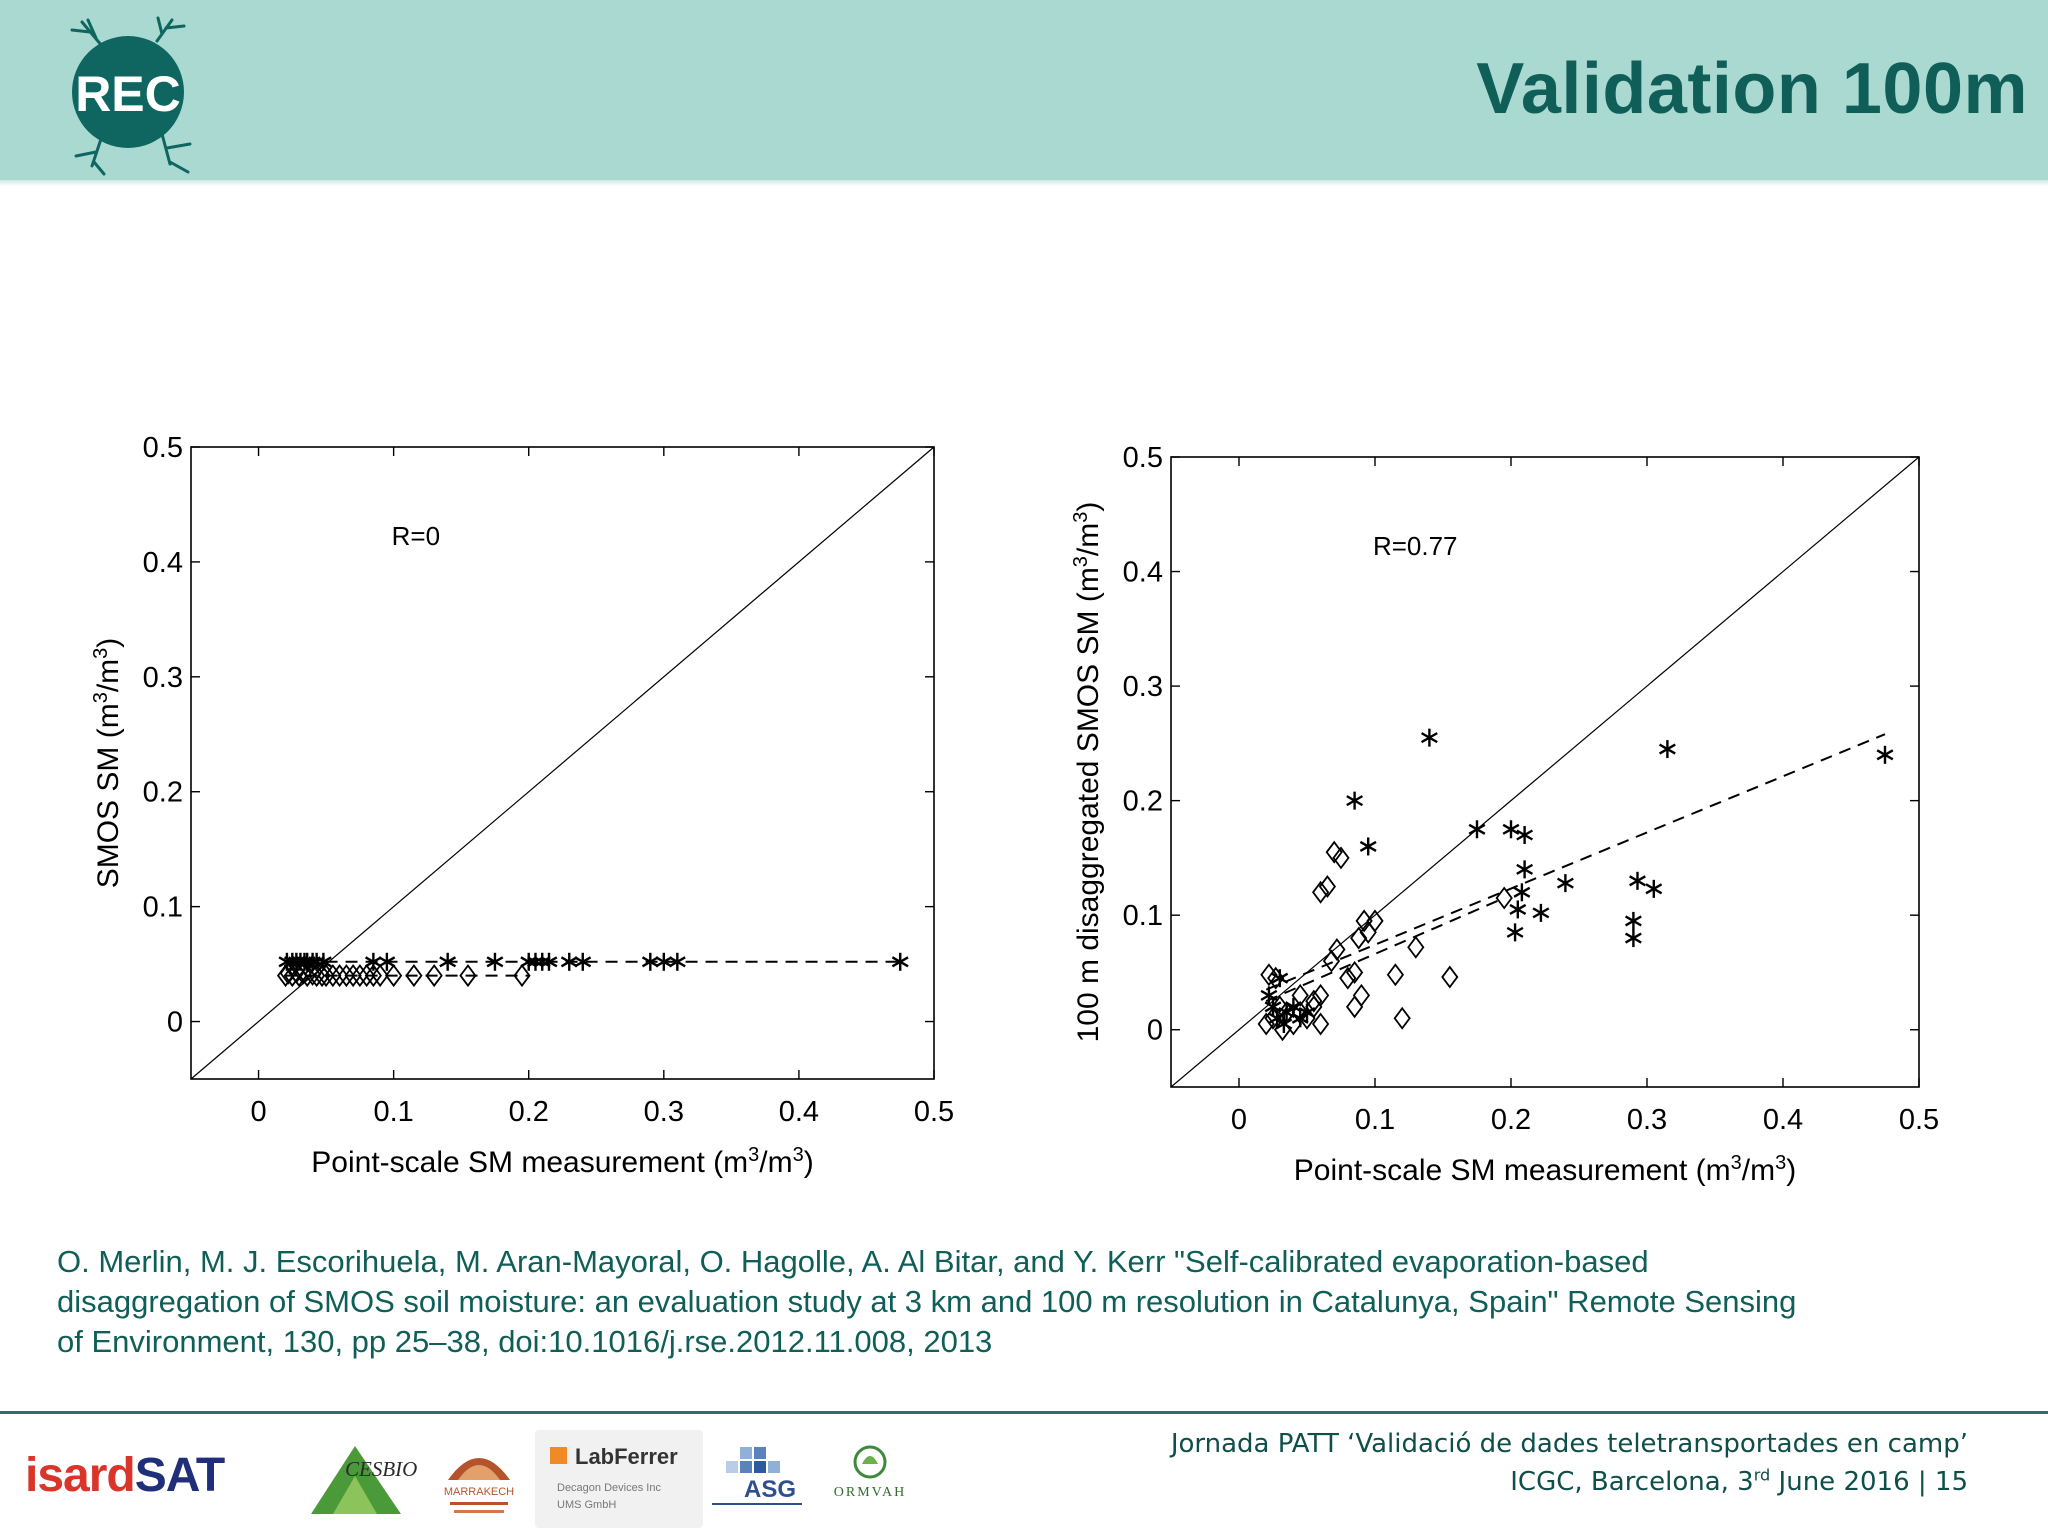 This screenshot has height=1536, width=2048. What do you see at coordinates (587, 1505) in the screenshot?
I see `labferrer-sub-2: UMS GmbH` at bounding box center [587, 1505].